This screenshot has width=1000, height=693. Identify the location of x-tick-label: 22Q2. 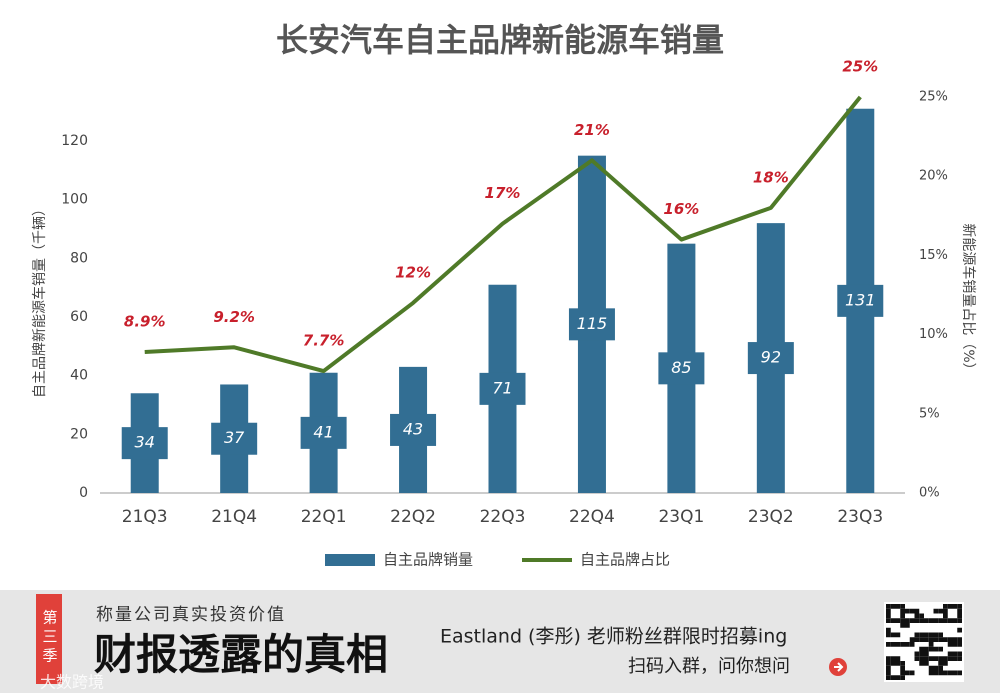
(413, 517).